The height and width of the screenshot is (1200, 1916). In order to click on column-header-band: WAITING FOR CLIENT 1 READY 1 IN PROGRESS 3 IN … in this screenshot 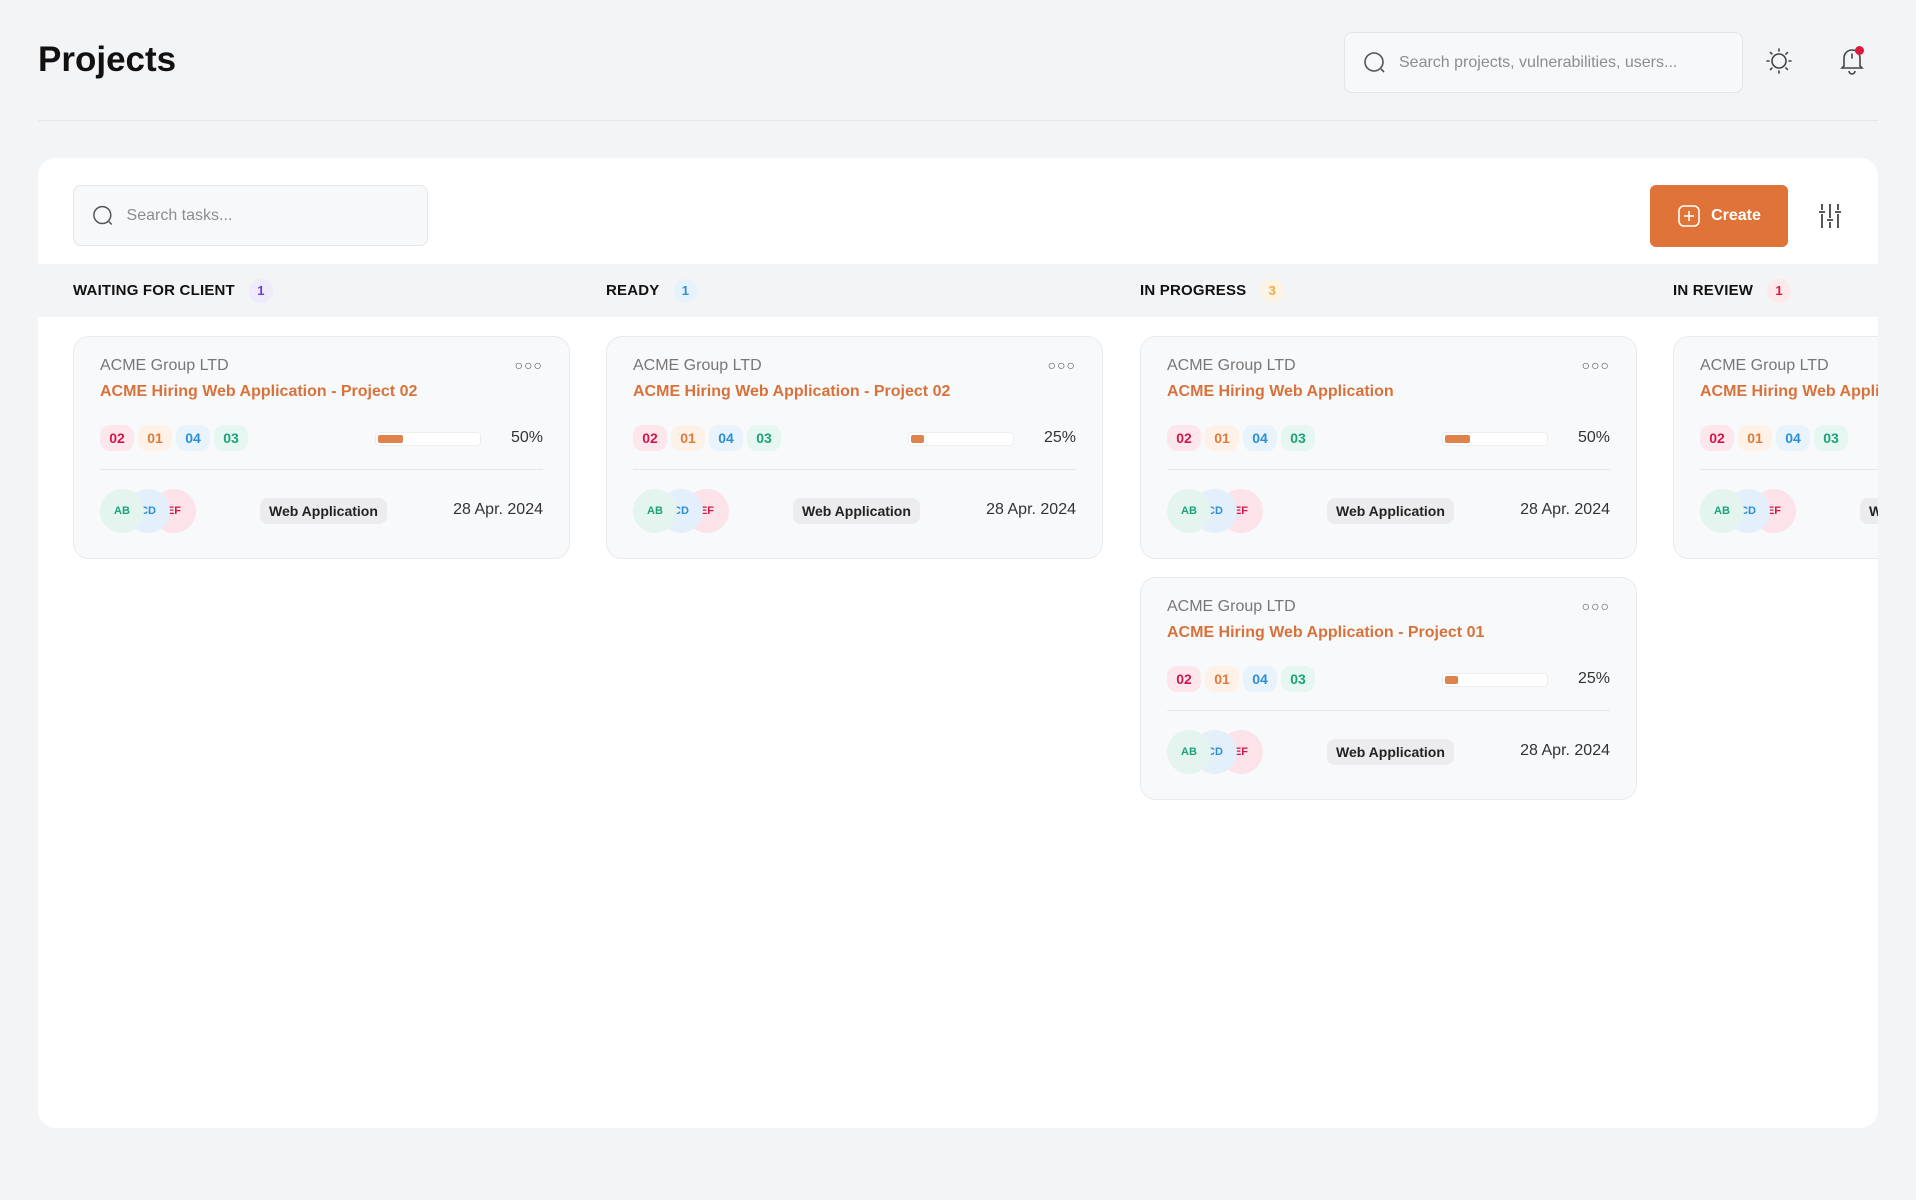, I will do `click(958, 290)`.